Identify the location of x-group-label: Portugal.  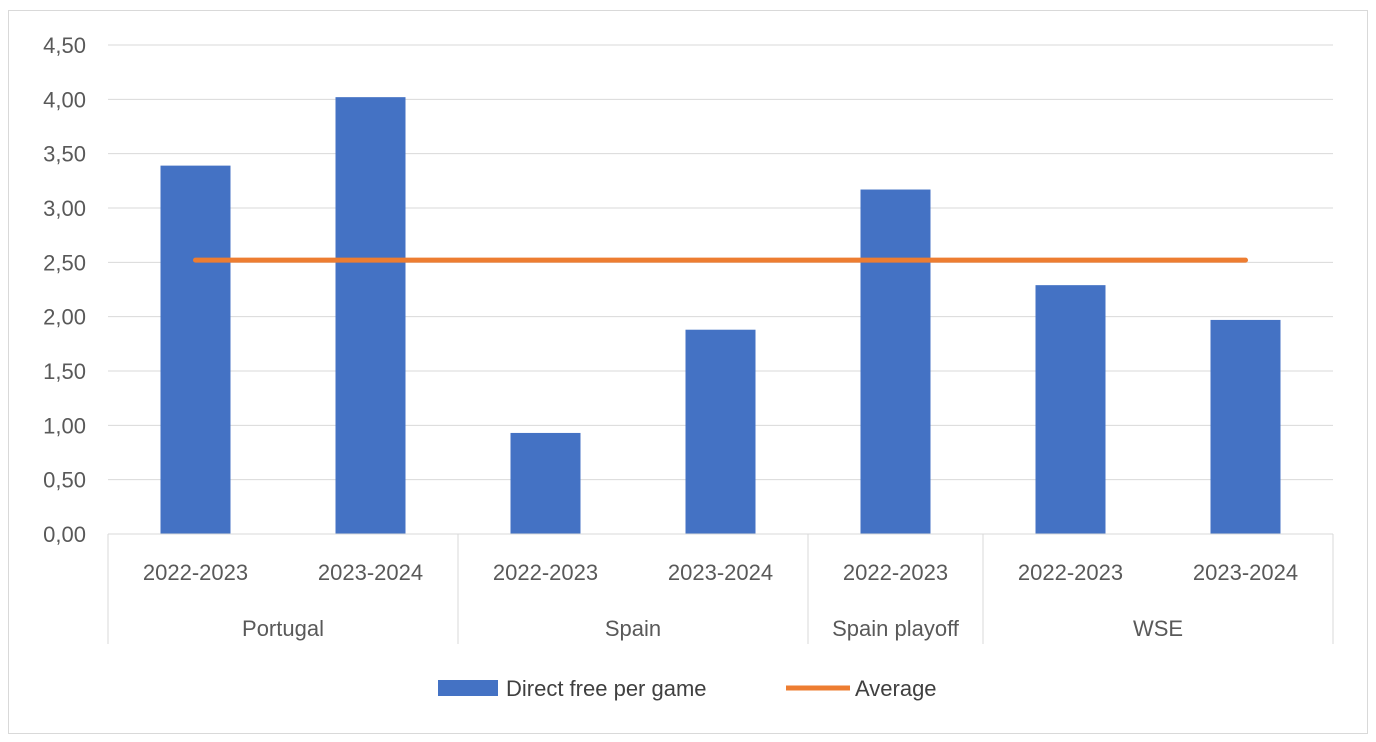
(283, 628).